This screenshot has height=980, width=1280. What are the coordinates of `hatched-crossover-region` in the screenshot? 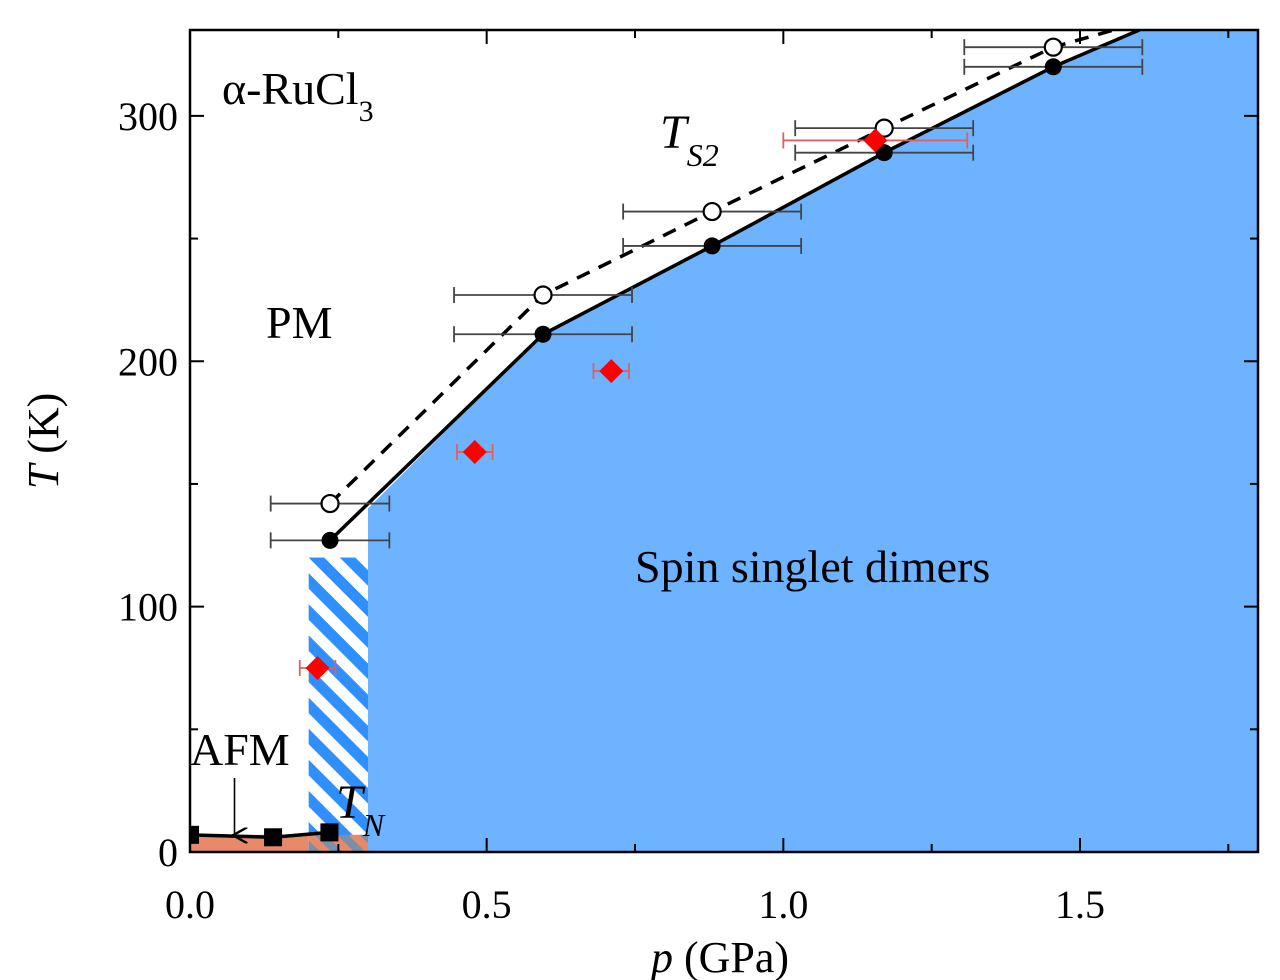 It's located at (338, 704).